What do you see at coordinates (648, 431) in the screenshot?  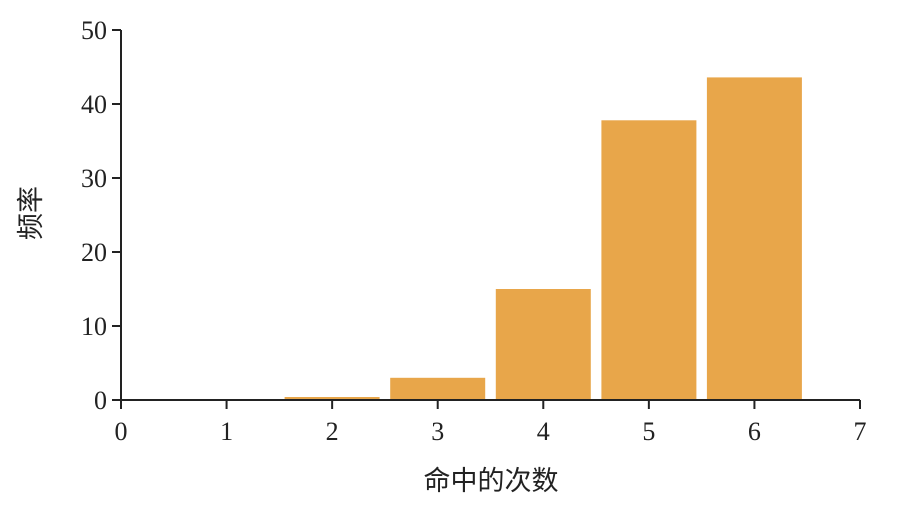 I see `x-tick-label-5: 5` at bounding box center [648, 431].